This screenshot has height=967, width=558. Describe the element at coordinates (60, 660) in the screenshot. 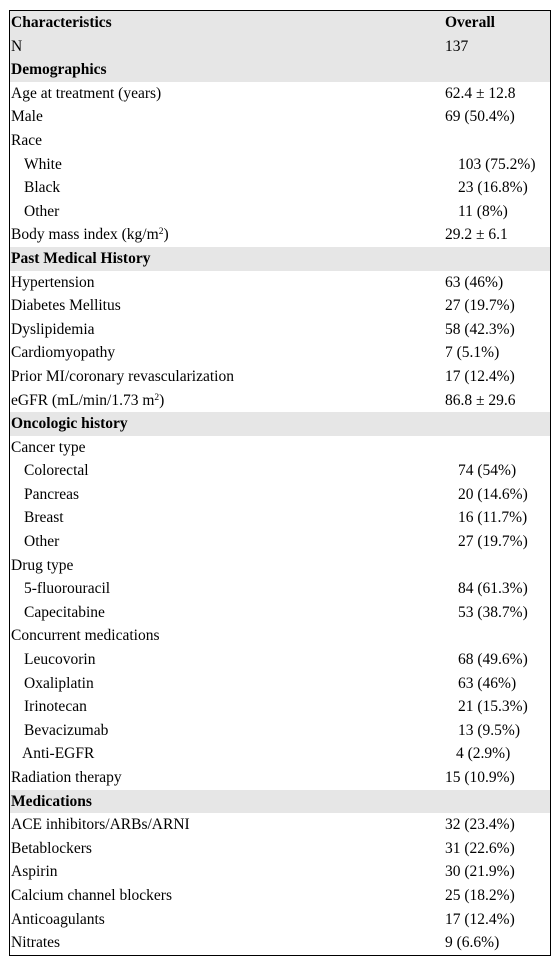

I see `row-label: Leucovorin` at that location.